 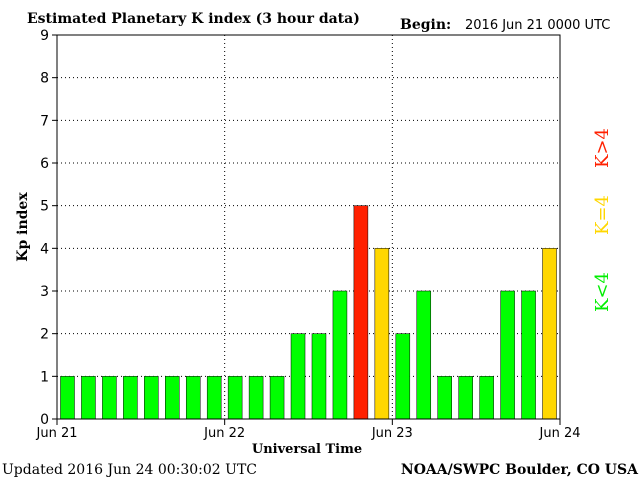 What do you see at coordinates (44, 420) in the screenshot?
I see `y-tick-label: 0` at bounding box center [44, 420].